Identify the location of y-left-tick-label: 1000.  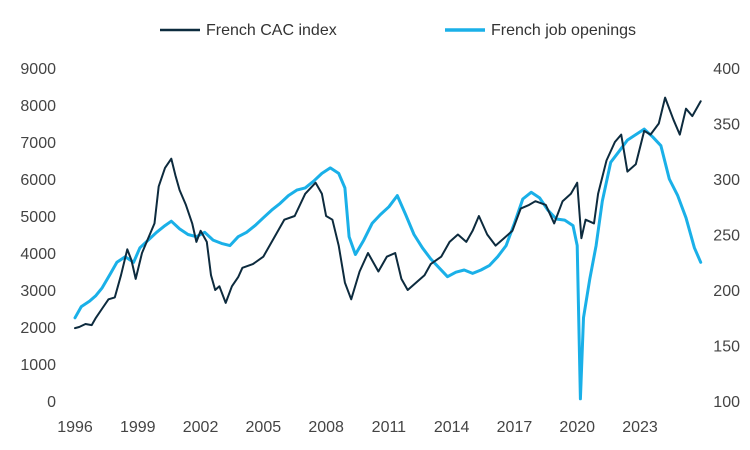
(38, 365).